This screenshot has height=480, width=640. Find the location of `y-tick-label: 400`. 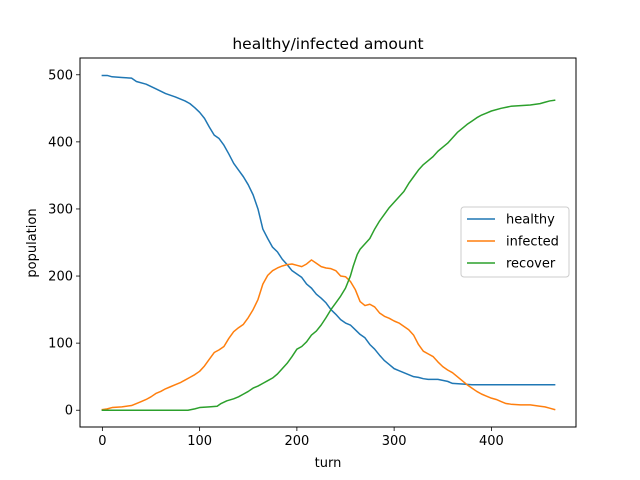

y-tick-label: 400 is located at coordinates (60, 142).